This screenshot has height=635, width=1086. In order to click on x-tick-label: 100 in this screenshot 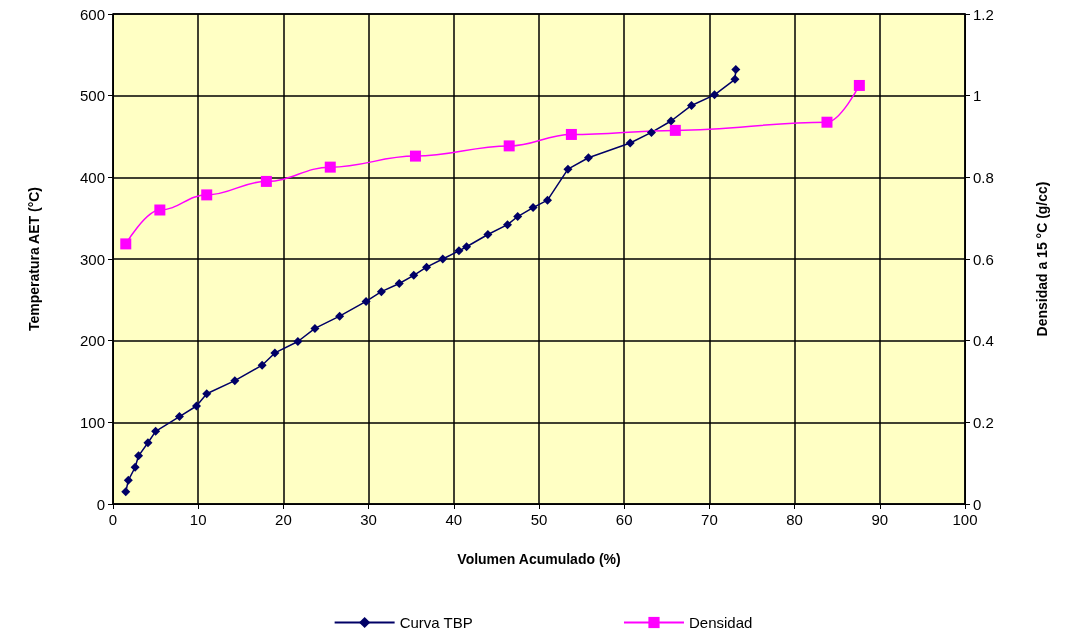, I will do `click(965, 519)`.